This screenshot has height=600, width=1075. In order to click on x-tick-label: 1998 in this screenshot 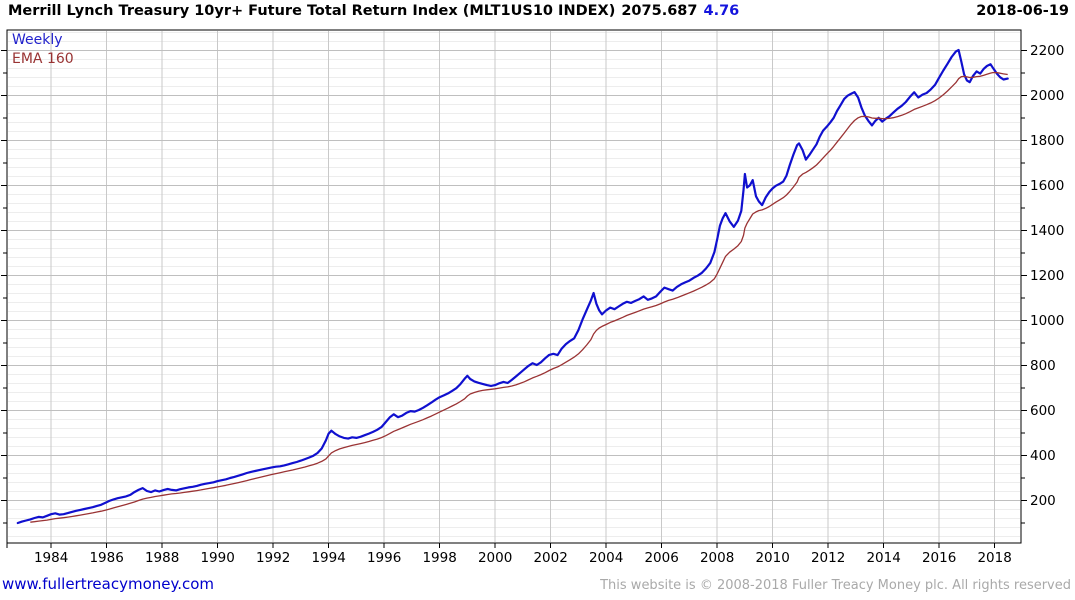, I will do `click(439, 558)`.